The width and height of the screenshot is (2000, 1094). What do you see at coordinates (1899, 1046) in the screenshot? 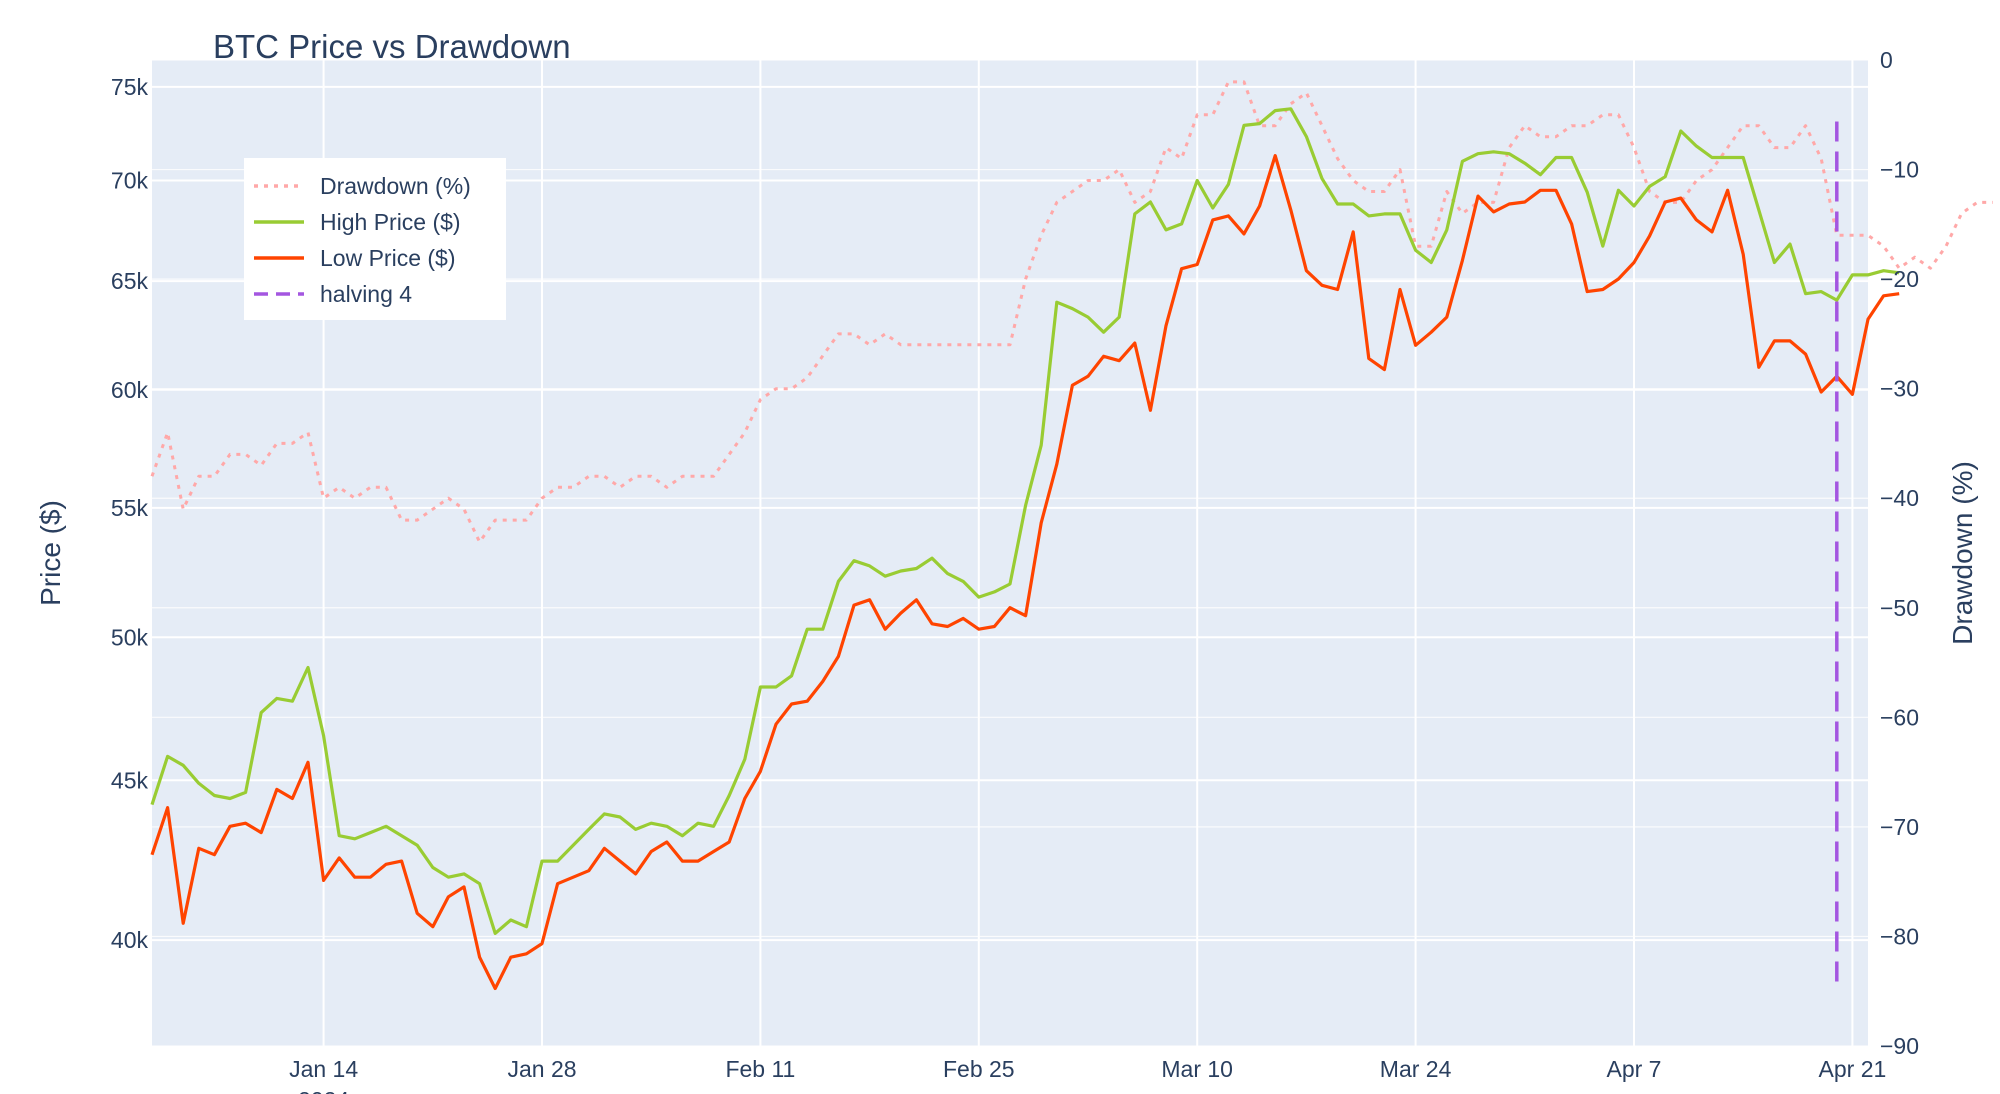
I see `y2-tick-label: −90` at bounding box center [1899, 1046].